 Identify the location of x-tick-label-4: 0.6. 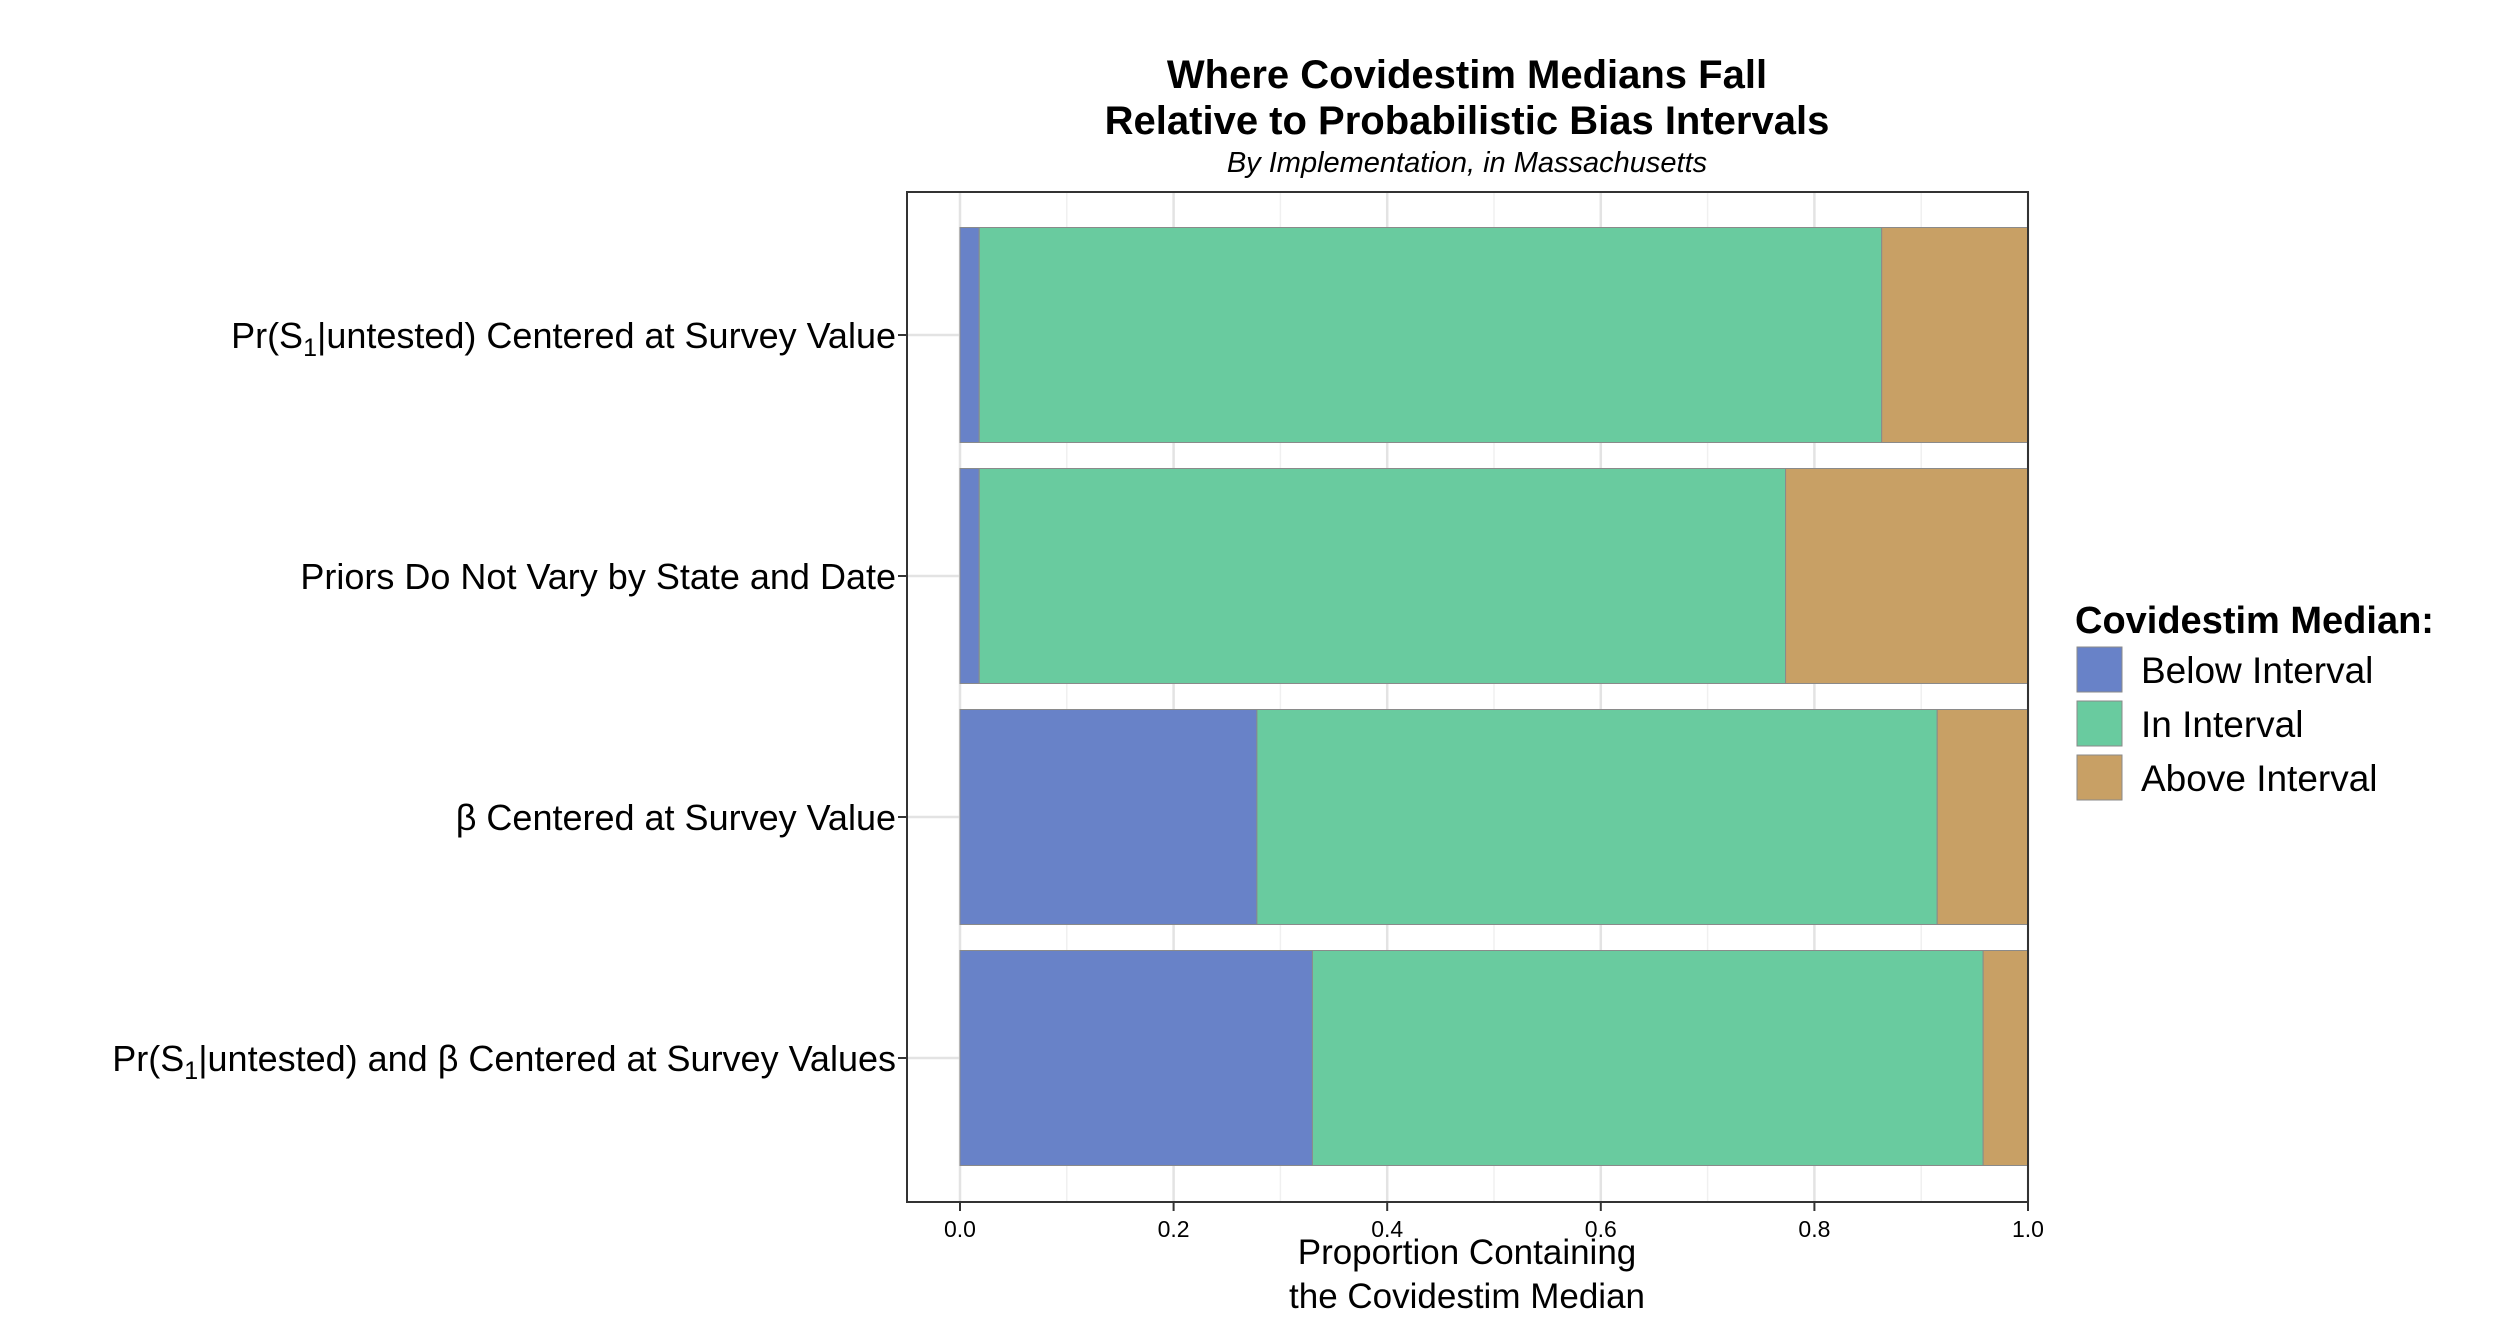
(1601, 1229).